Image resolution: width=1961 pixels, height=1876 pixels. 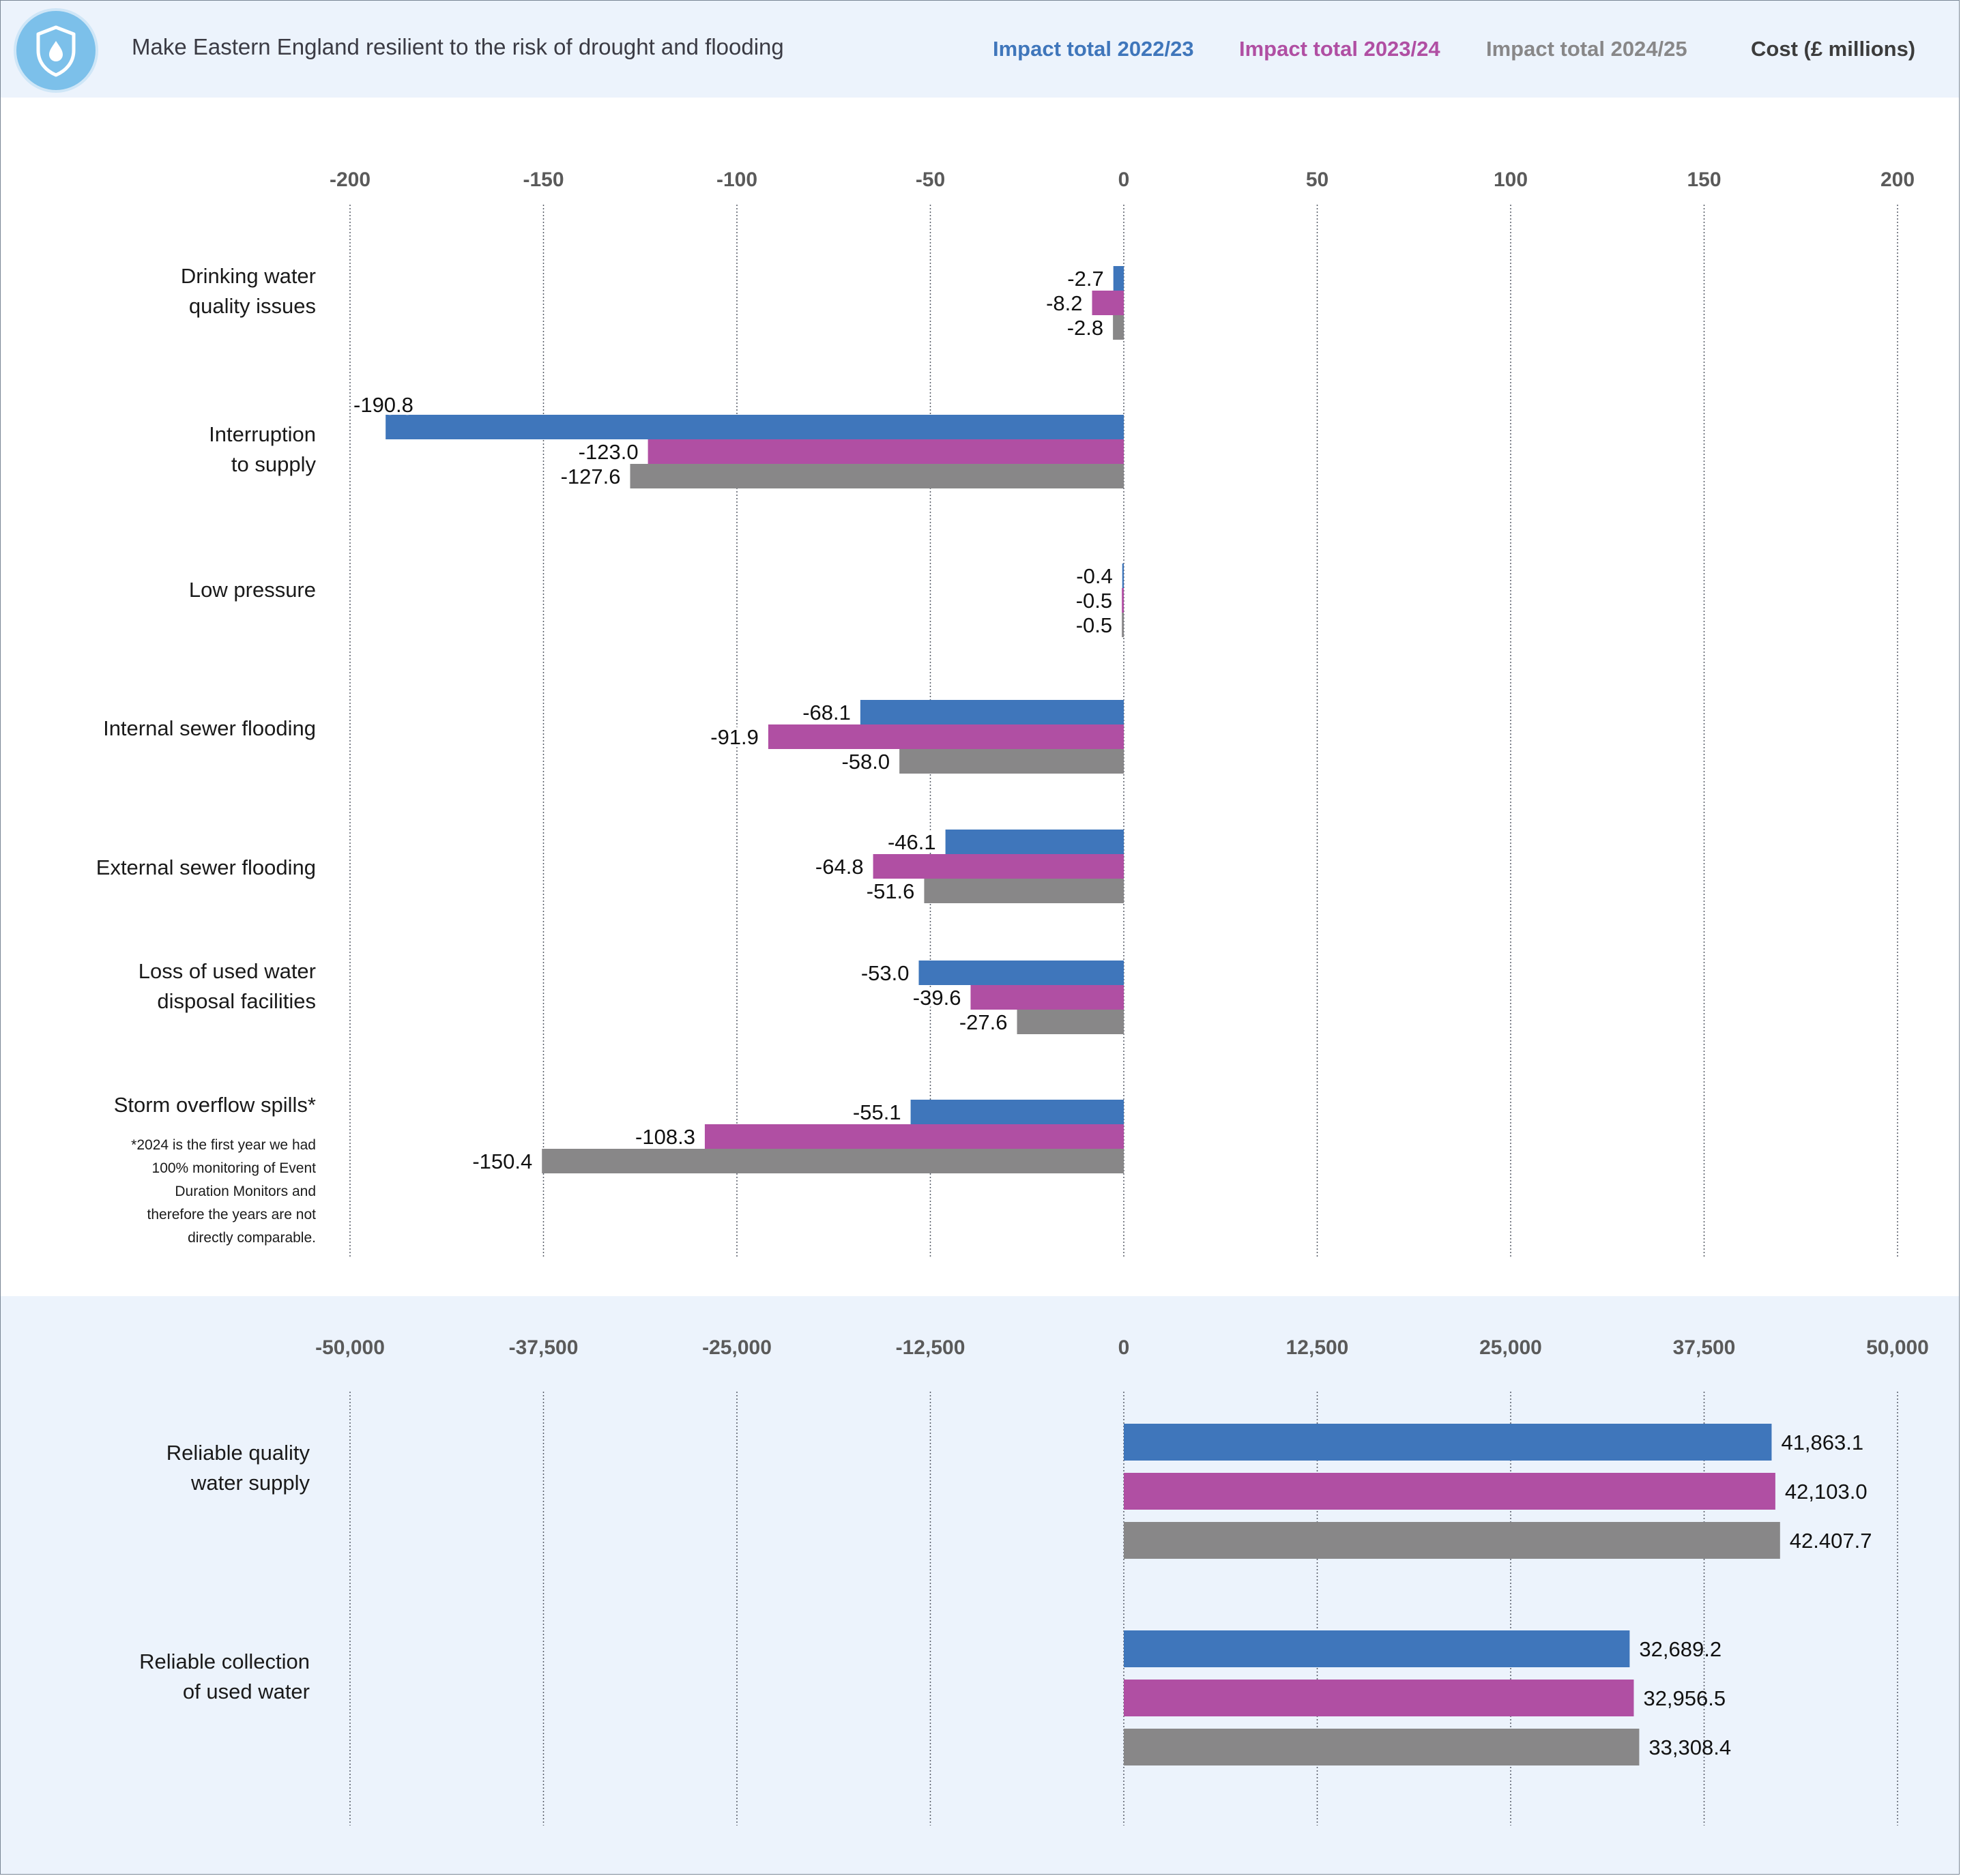 I want to click on data-label: -123.0, so click(x=609, y=452).